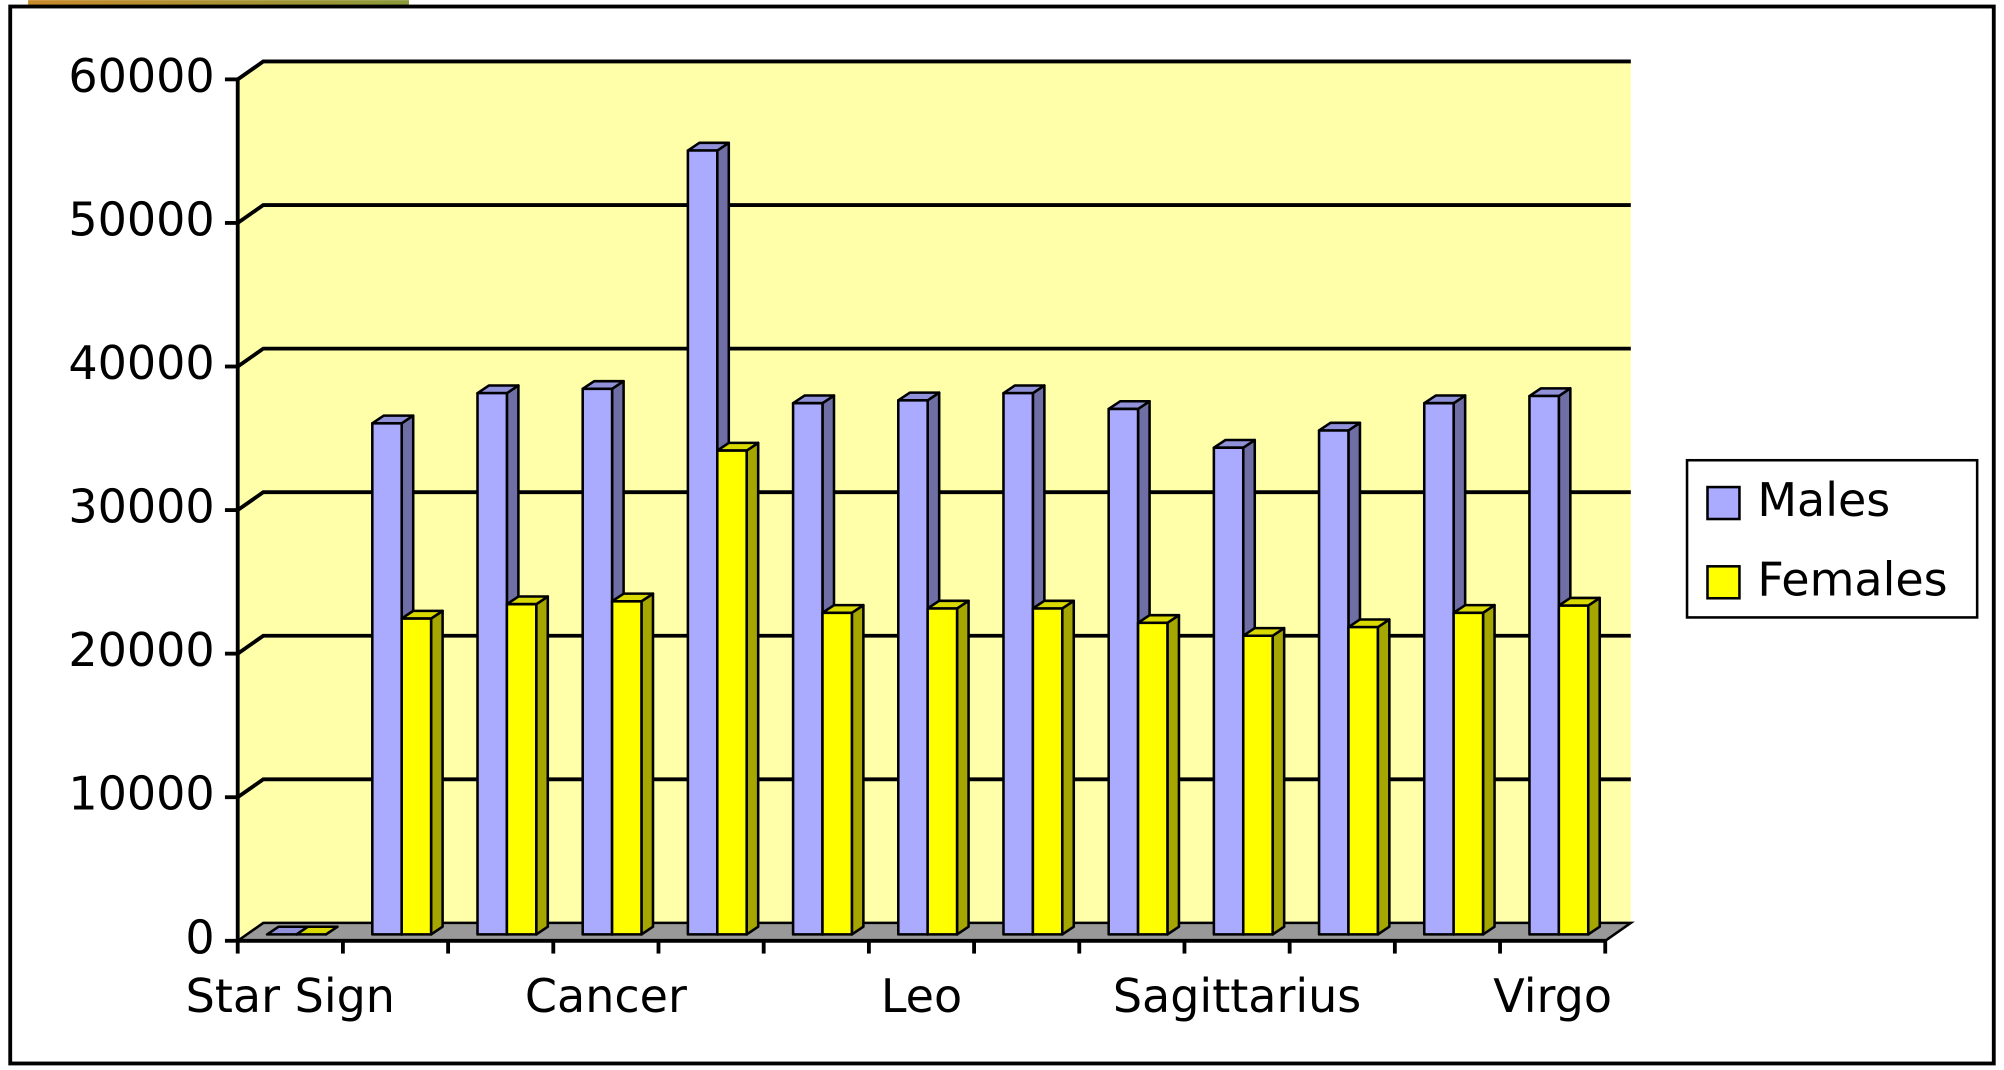  What do you see at coordinates (218, 3) in the screenshot?
I see `corner-strip` at bounding box center [218, 3].